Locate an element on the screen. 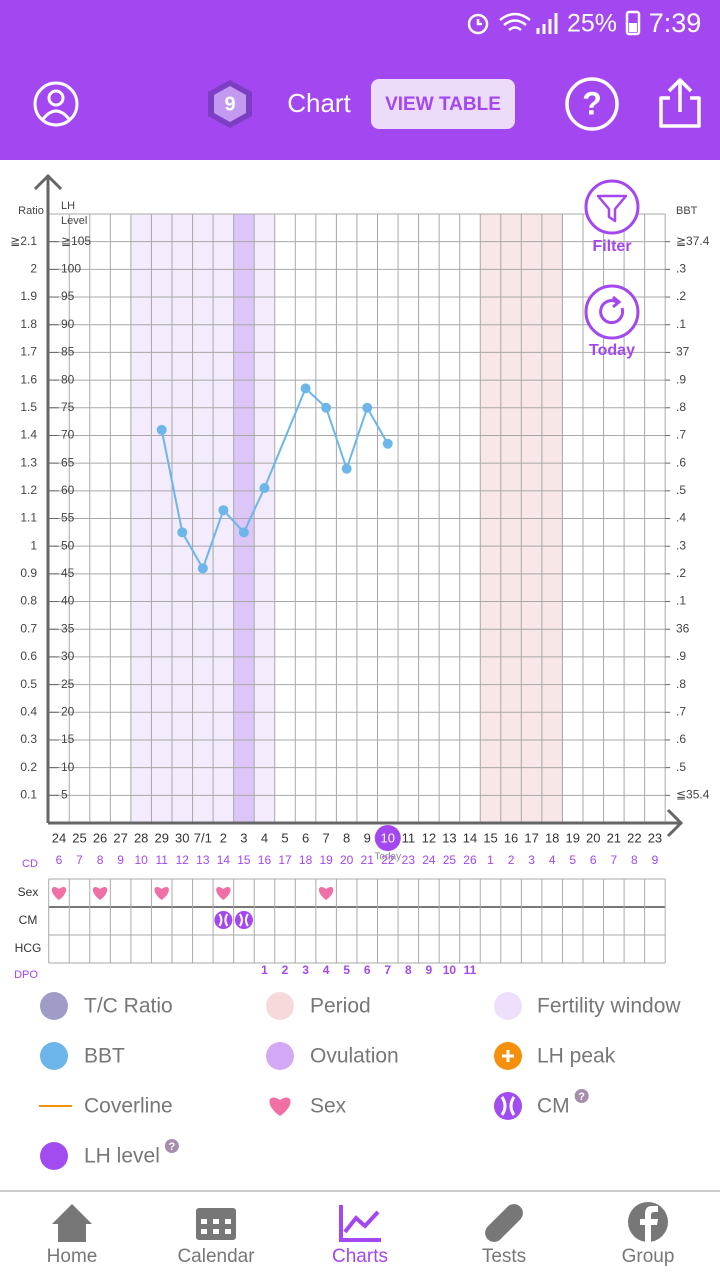 The width and height of the screenshot is (720, 1280). help-button: ? is located at coordinates (592, 104).